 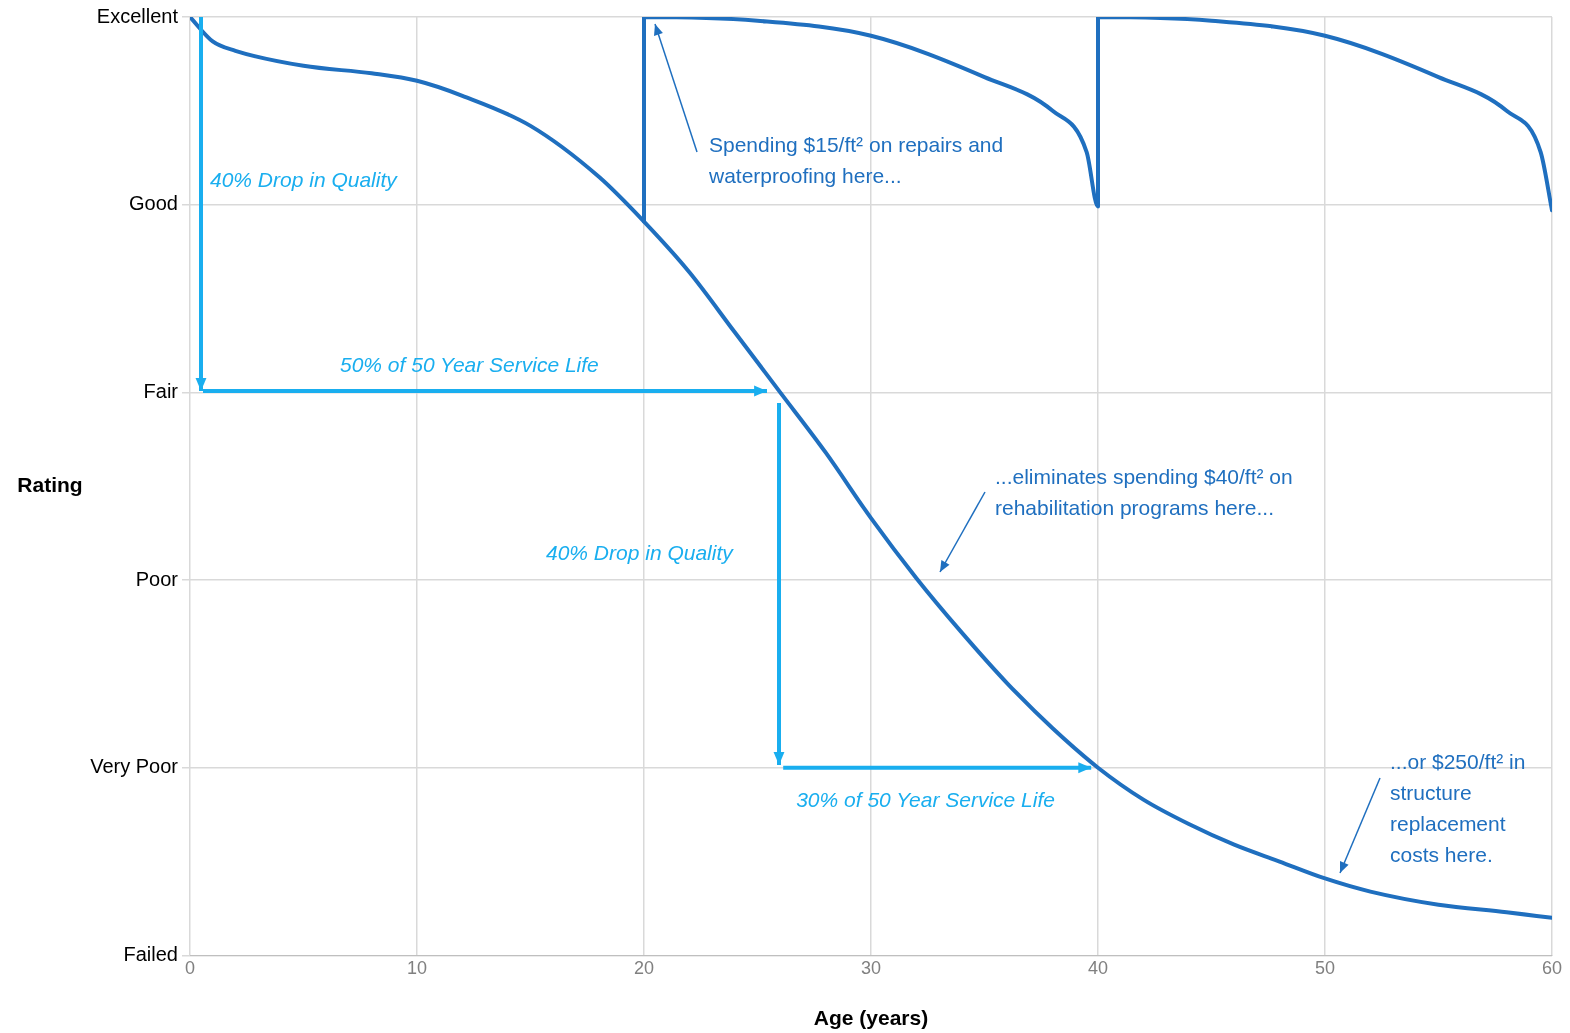 I want to click on text: Excellent, so click(x=137, y=15).